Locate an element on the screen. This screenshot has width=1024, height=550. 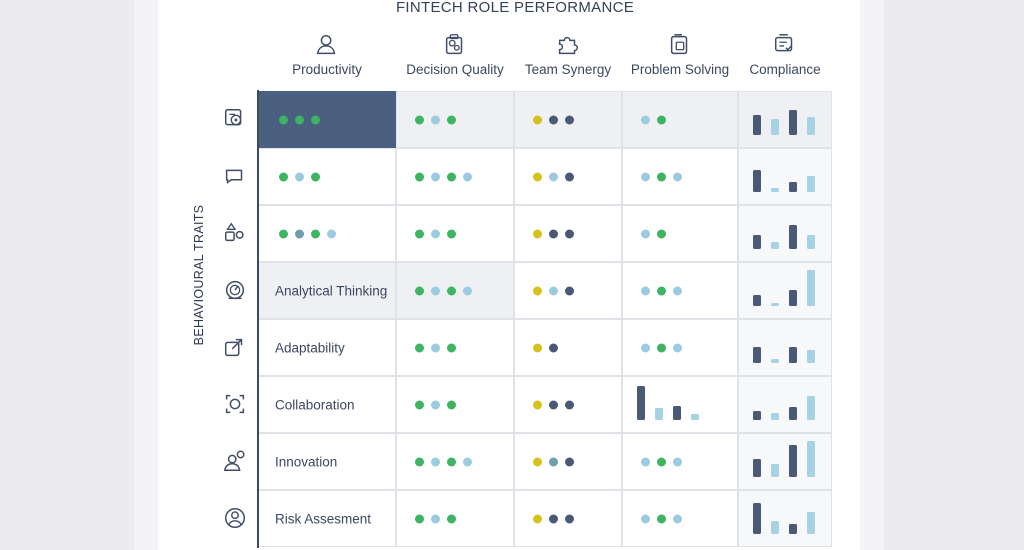
person-bulb-icon is located at coordinates (236, 462).